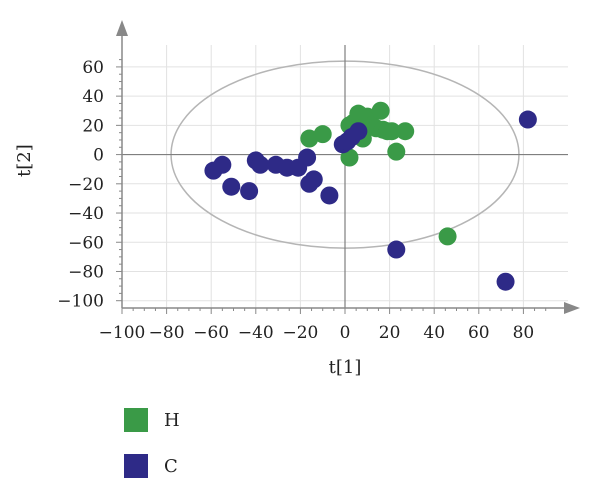 The width and height of the screenshot is (600, 496). Describe the element at coordinates (86, 214) in the screenshot. I see `y-tick-label: −40` at that location.